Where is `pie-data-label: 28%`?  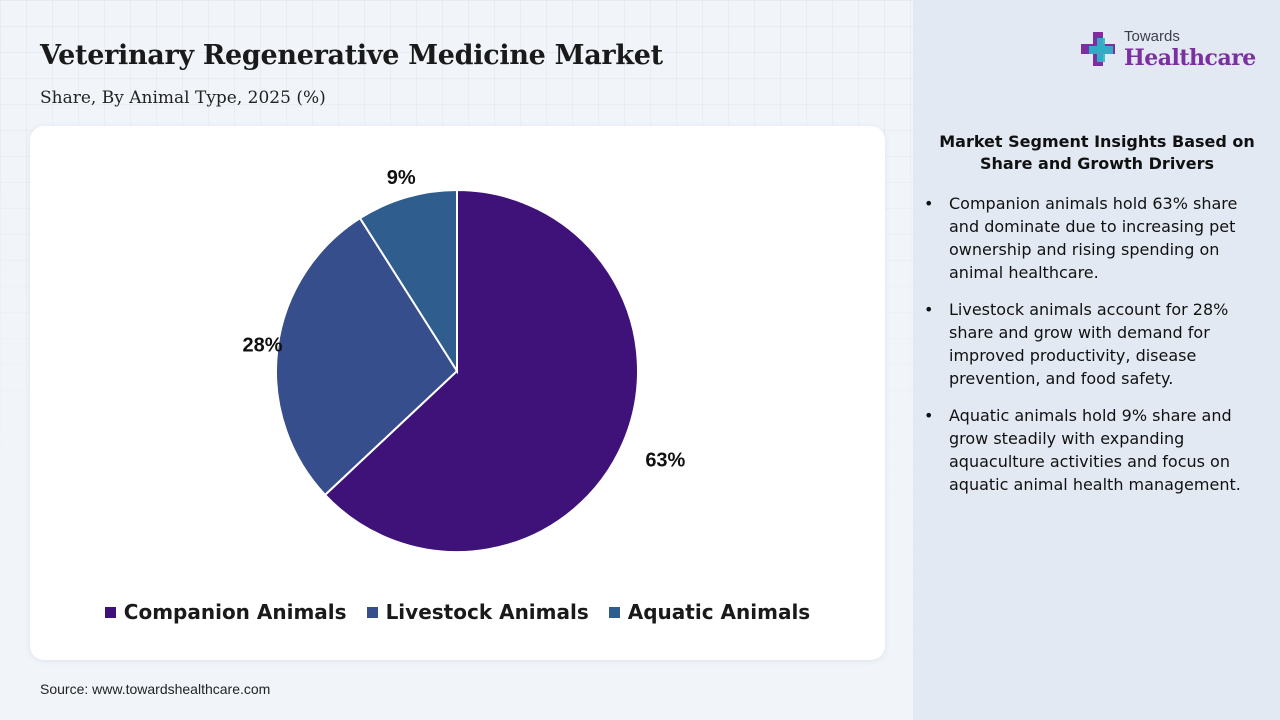 pie-data-label: 28% is located at coordinates (263, 346).